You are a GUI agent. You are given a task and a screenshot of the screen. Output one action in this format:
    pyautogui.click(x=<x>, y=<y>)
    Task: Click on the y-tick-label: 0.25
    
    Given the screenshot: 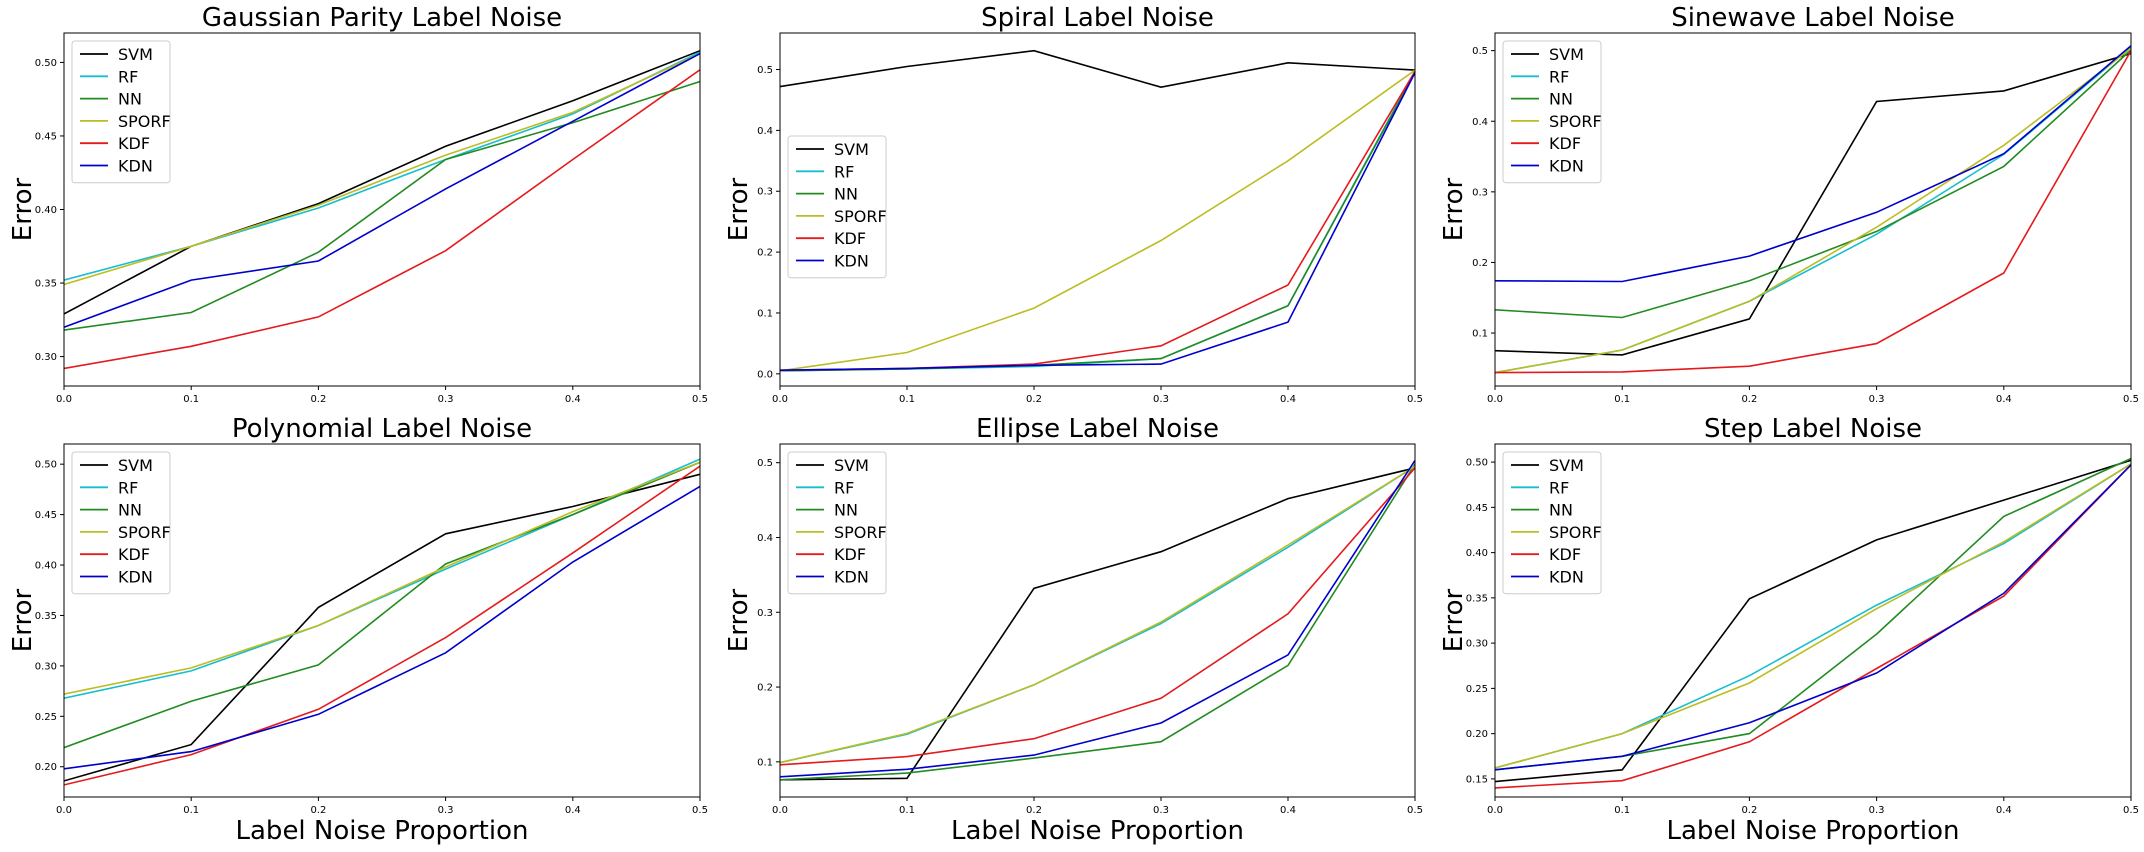 What is the action you would take?
    pyautogui.click(x=46, y=717)
    